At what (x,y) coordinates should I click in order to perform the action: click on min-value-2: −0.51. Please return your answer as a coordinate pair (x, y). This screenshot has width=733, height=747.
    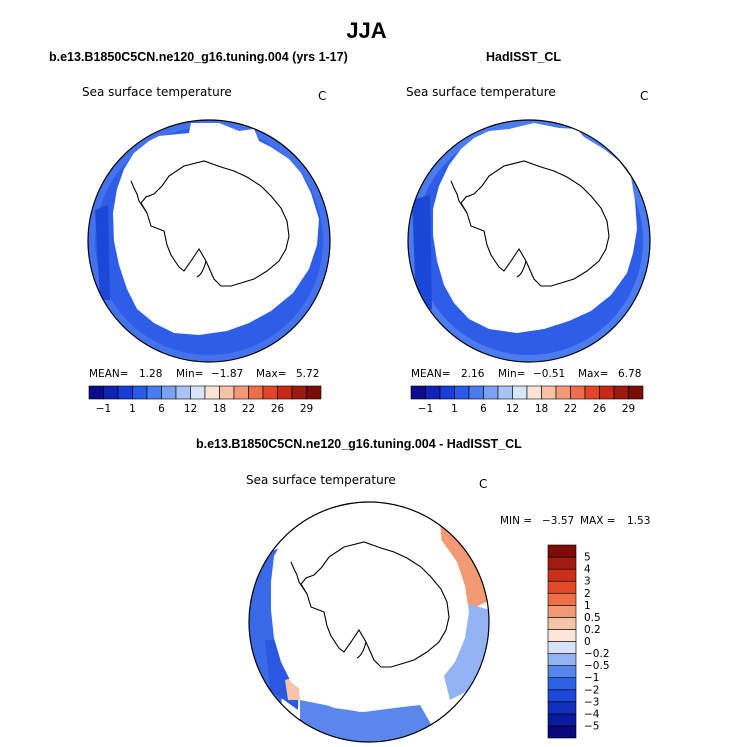
    Looking at the image, I should click on (549, 374).